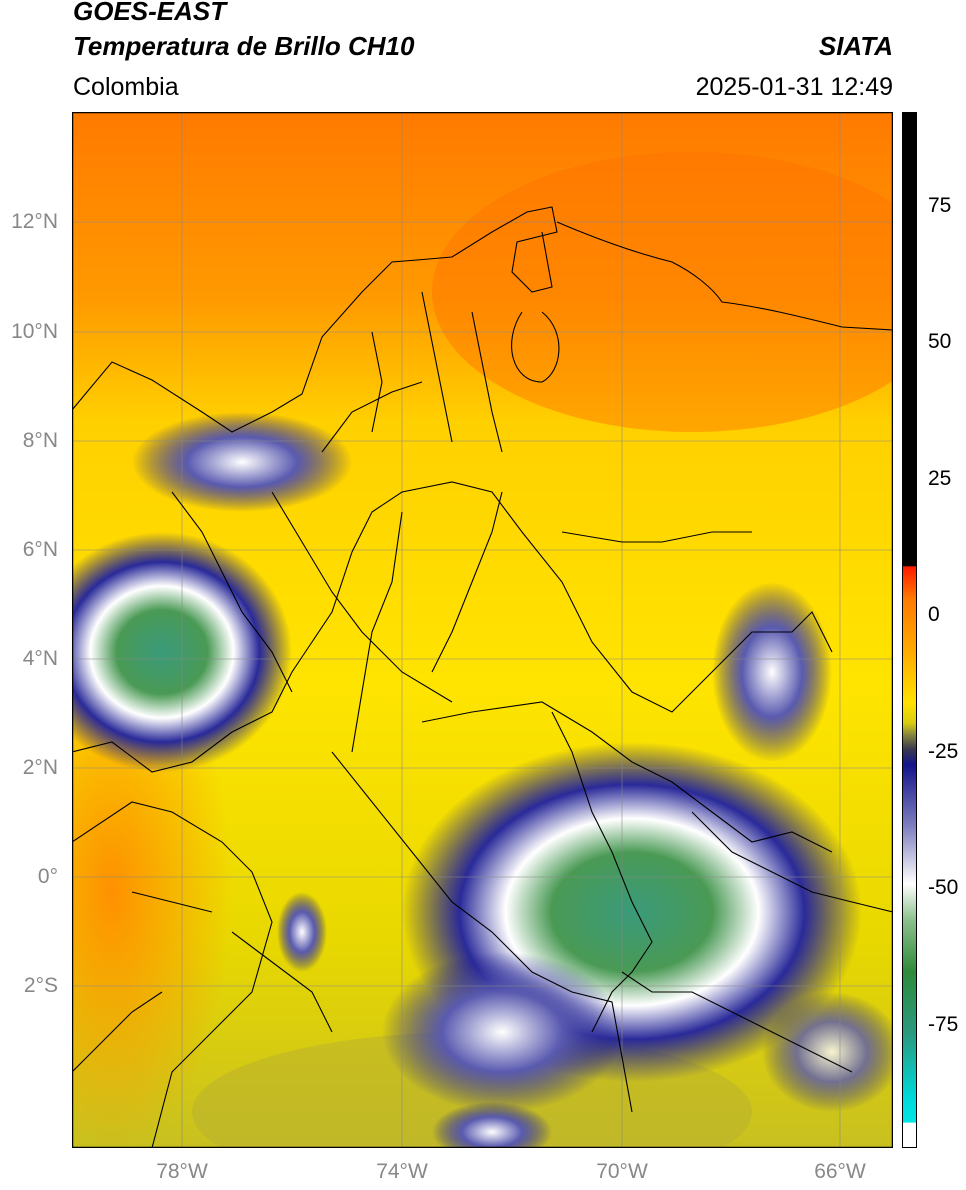 Image resolution: width=966 pixels, height=1190 pixels. What do you see at coordinates (772, 672) in the screenshot?
I see `storm-cell-northeast` at bounding box center [772, 672].